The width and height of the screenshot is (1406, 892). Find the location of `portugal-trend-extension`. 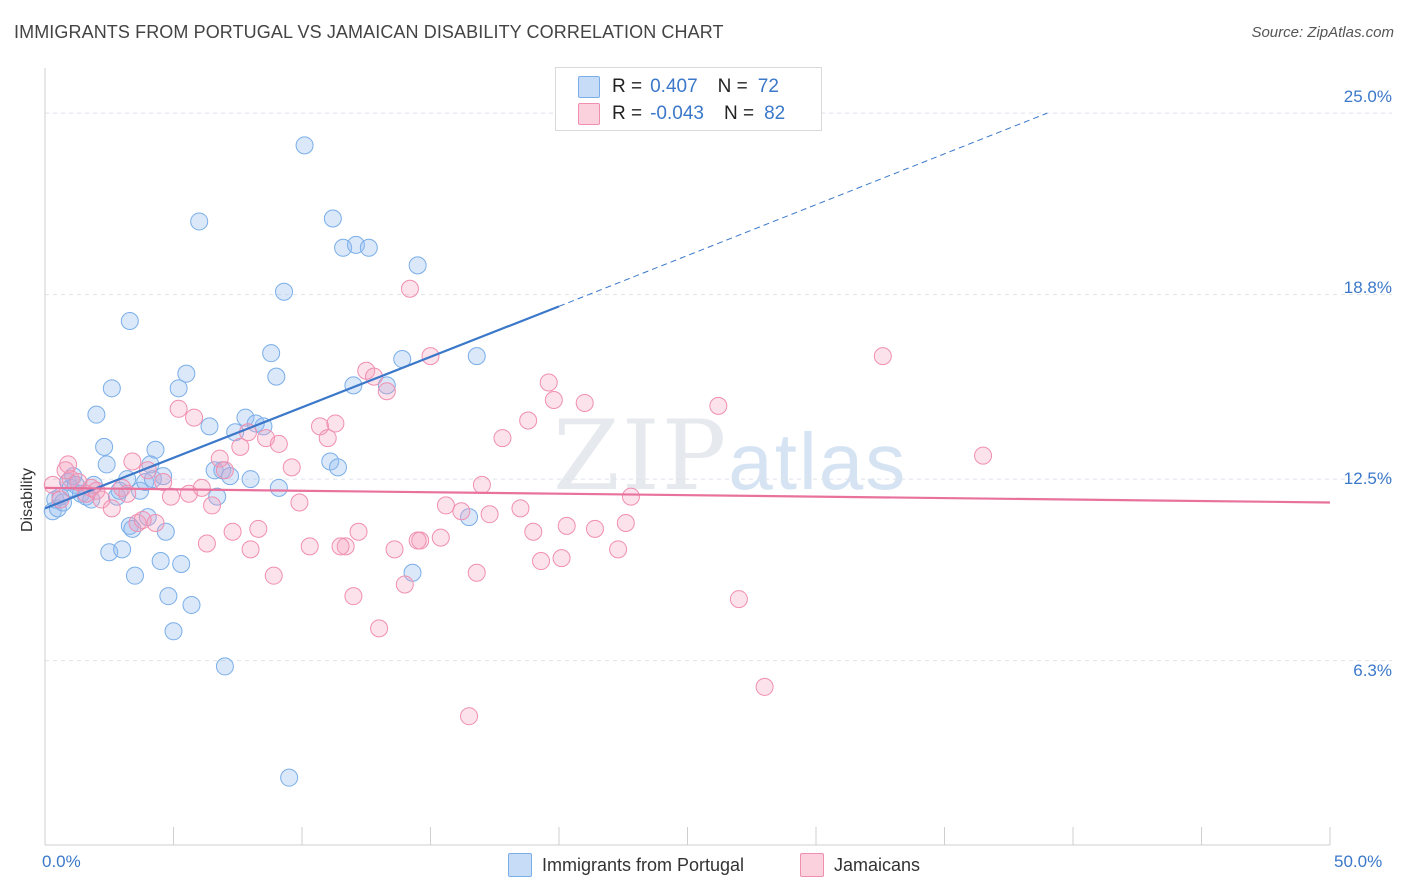

portugal-trend-extension is located at coordinates (803, 209).